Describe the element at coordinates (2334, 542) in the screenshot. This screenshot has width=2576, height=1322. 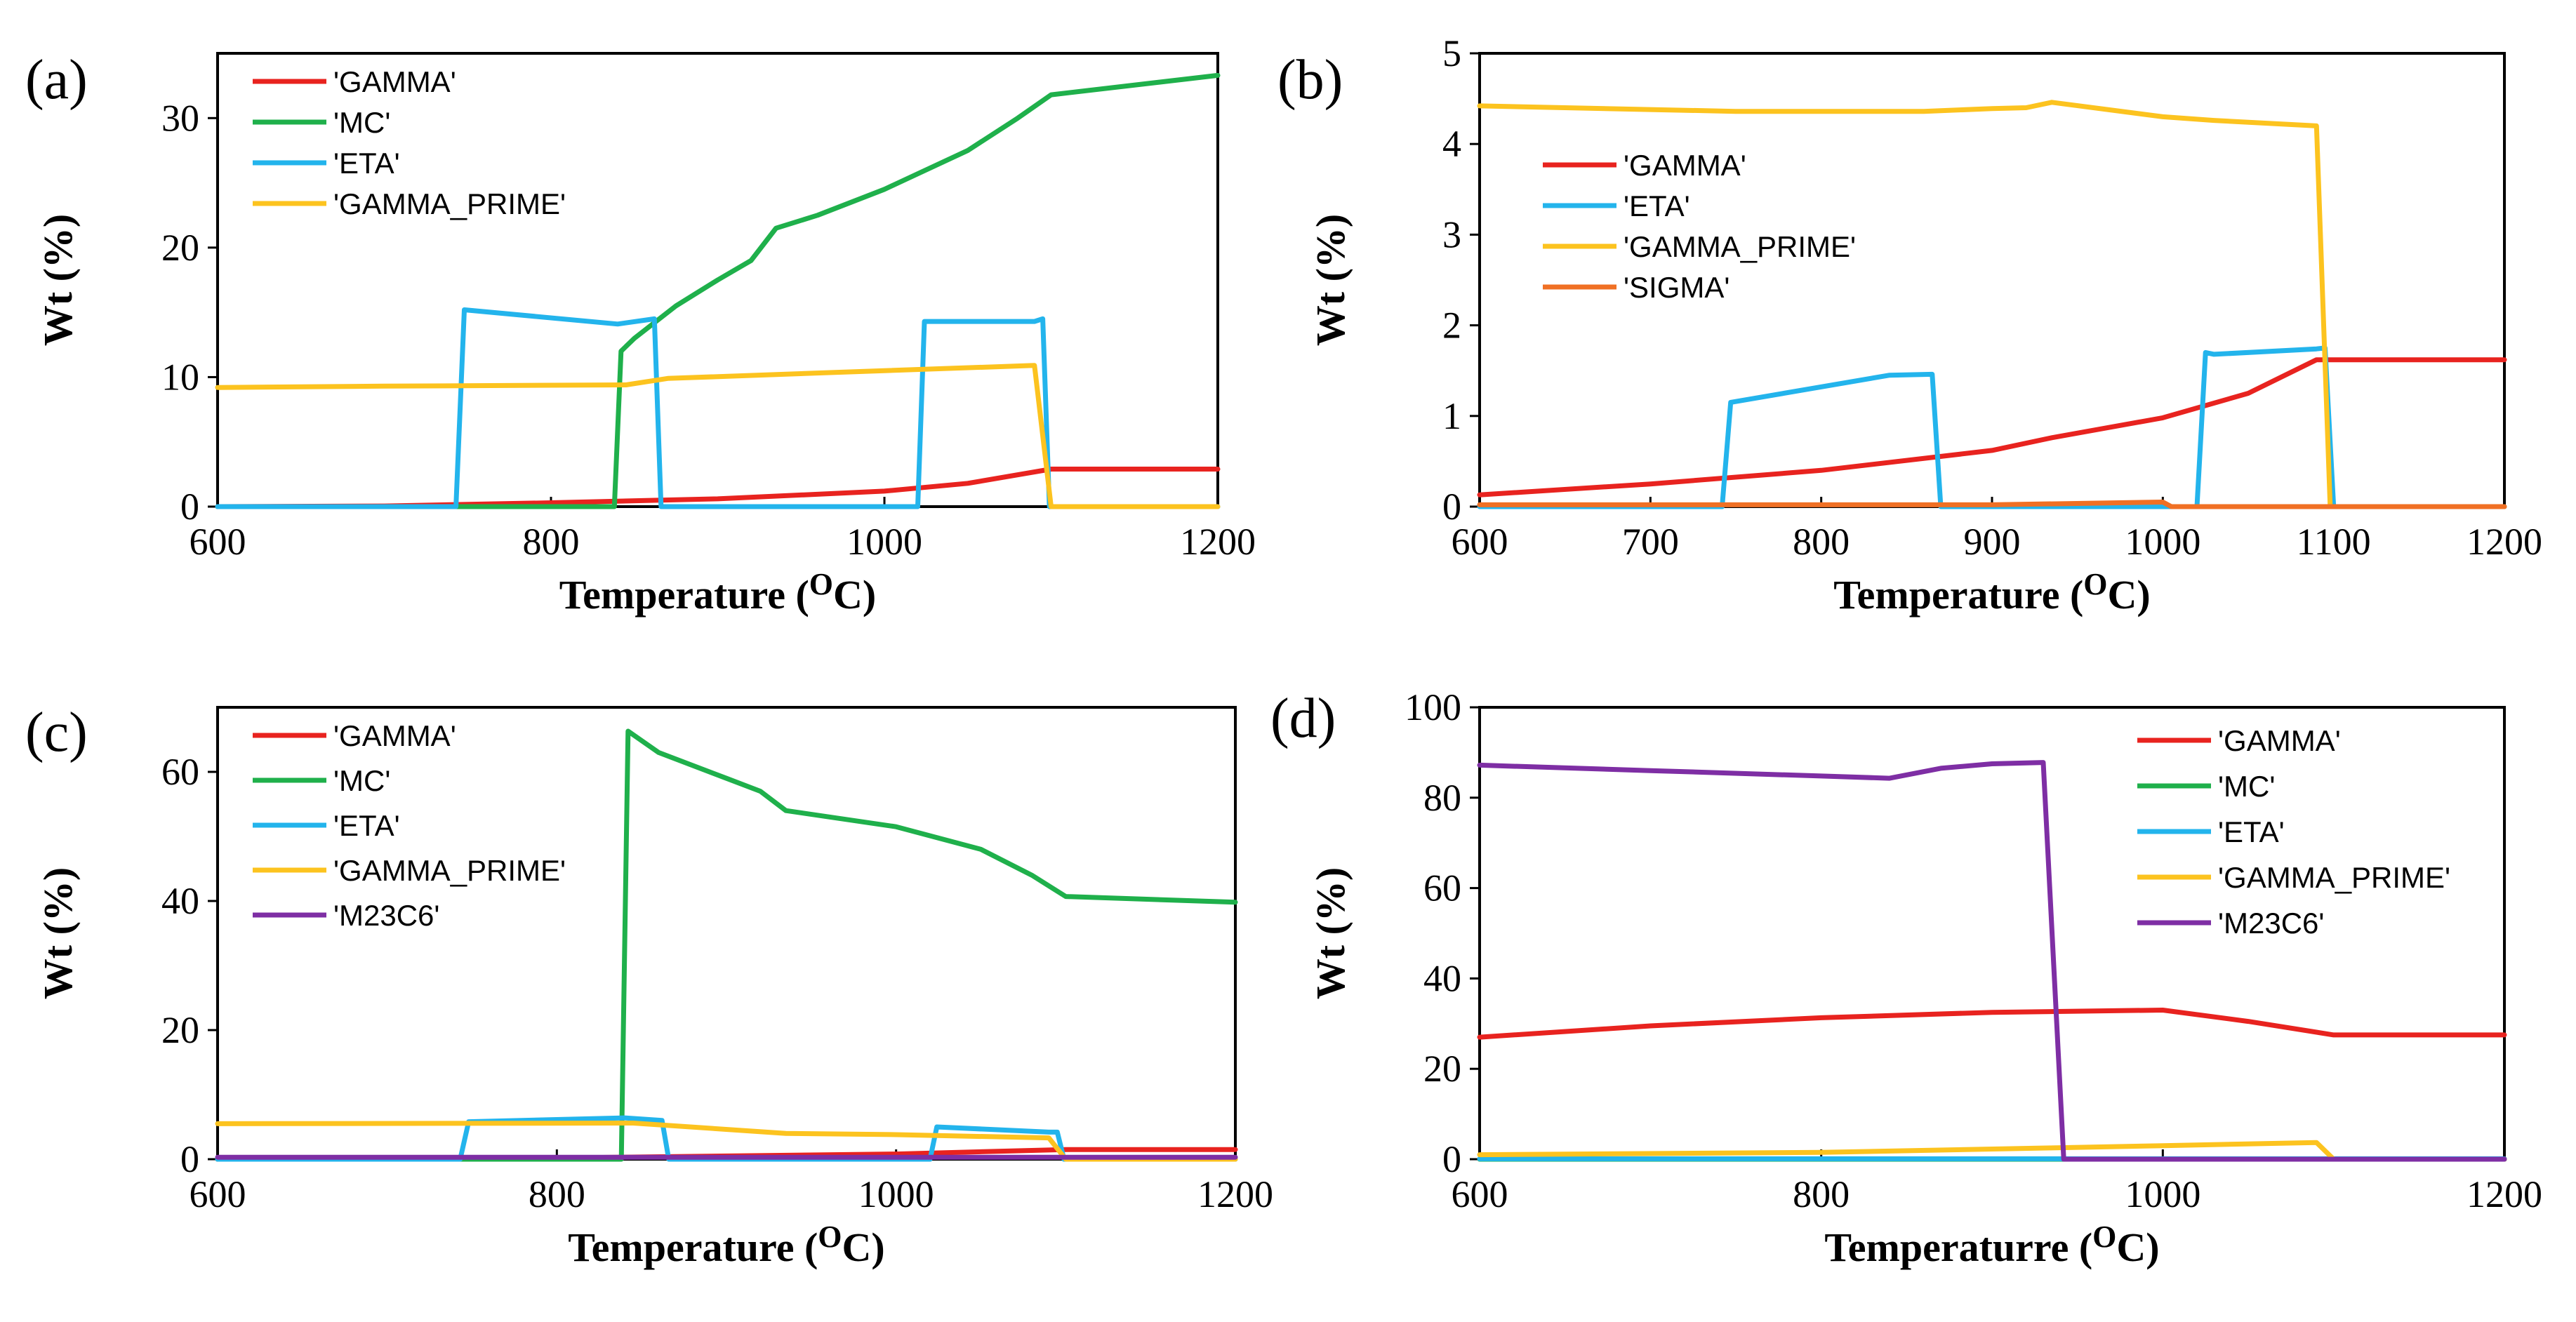
I see `x-tick-label: 1100` at that location.